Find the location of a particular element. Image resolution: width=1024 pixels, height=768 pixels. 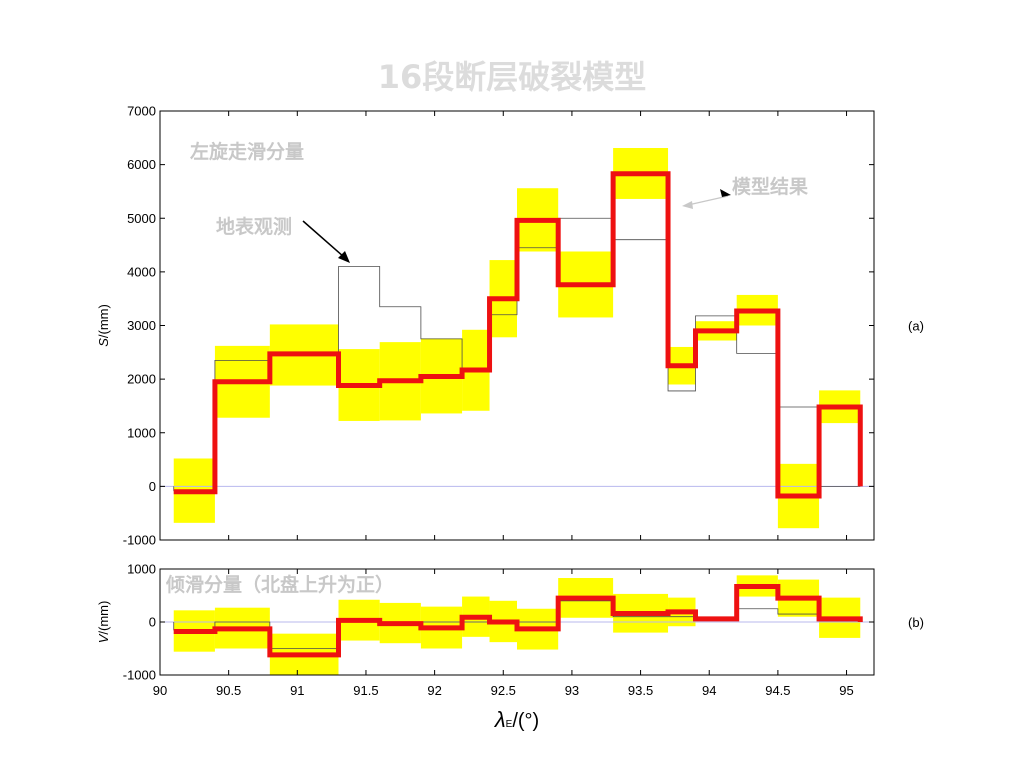

x-tick-label: 92 is located at coordinates (434, 690).